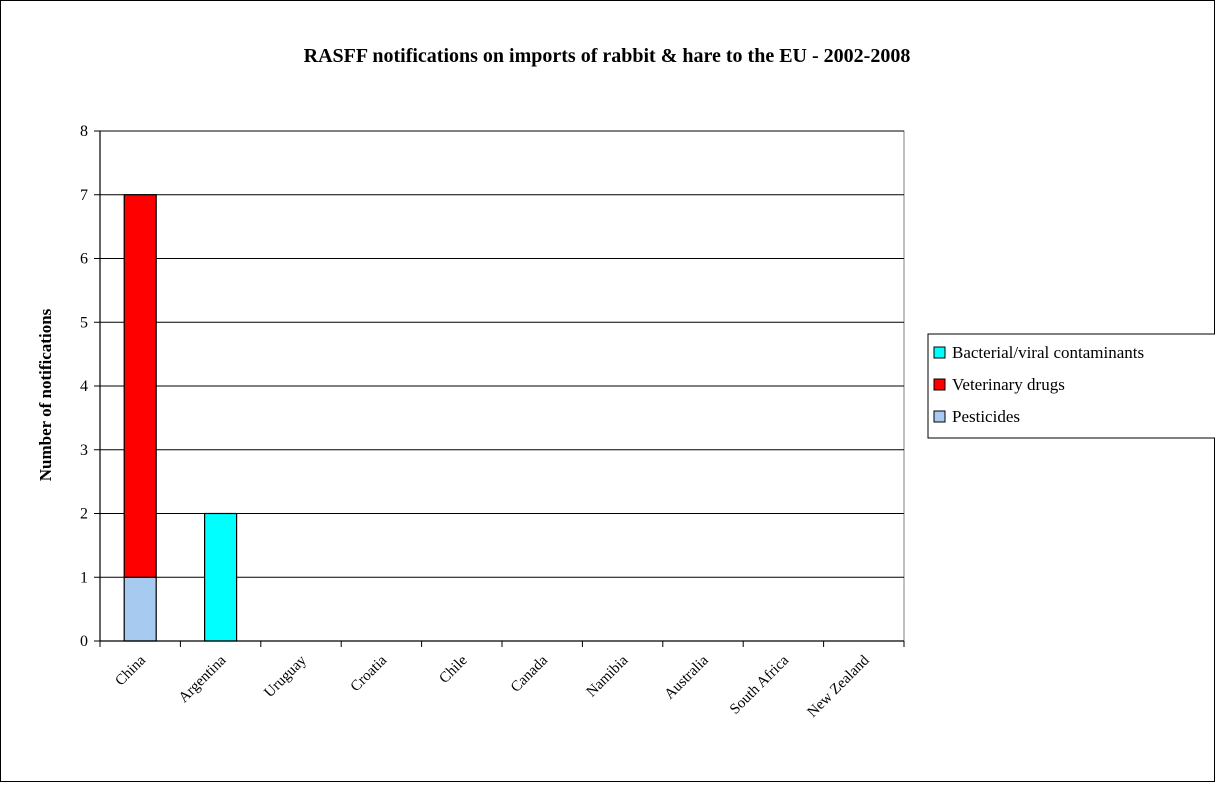 The image size is (1215, 787). Describe the element at coordinates (84, 450) in the screenshot. I see `y-tick-label: 3` at that location.